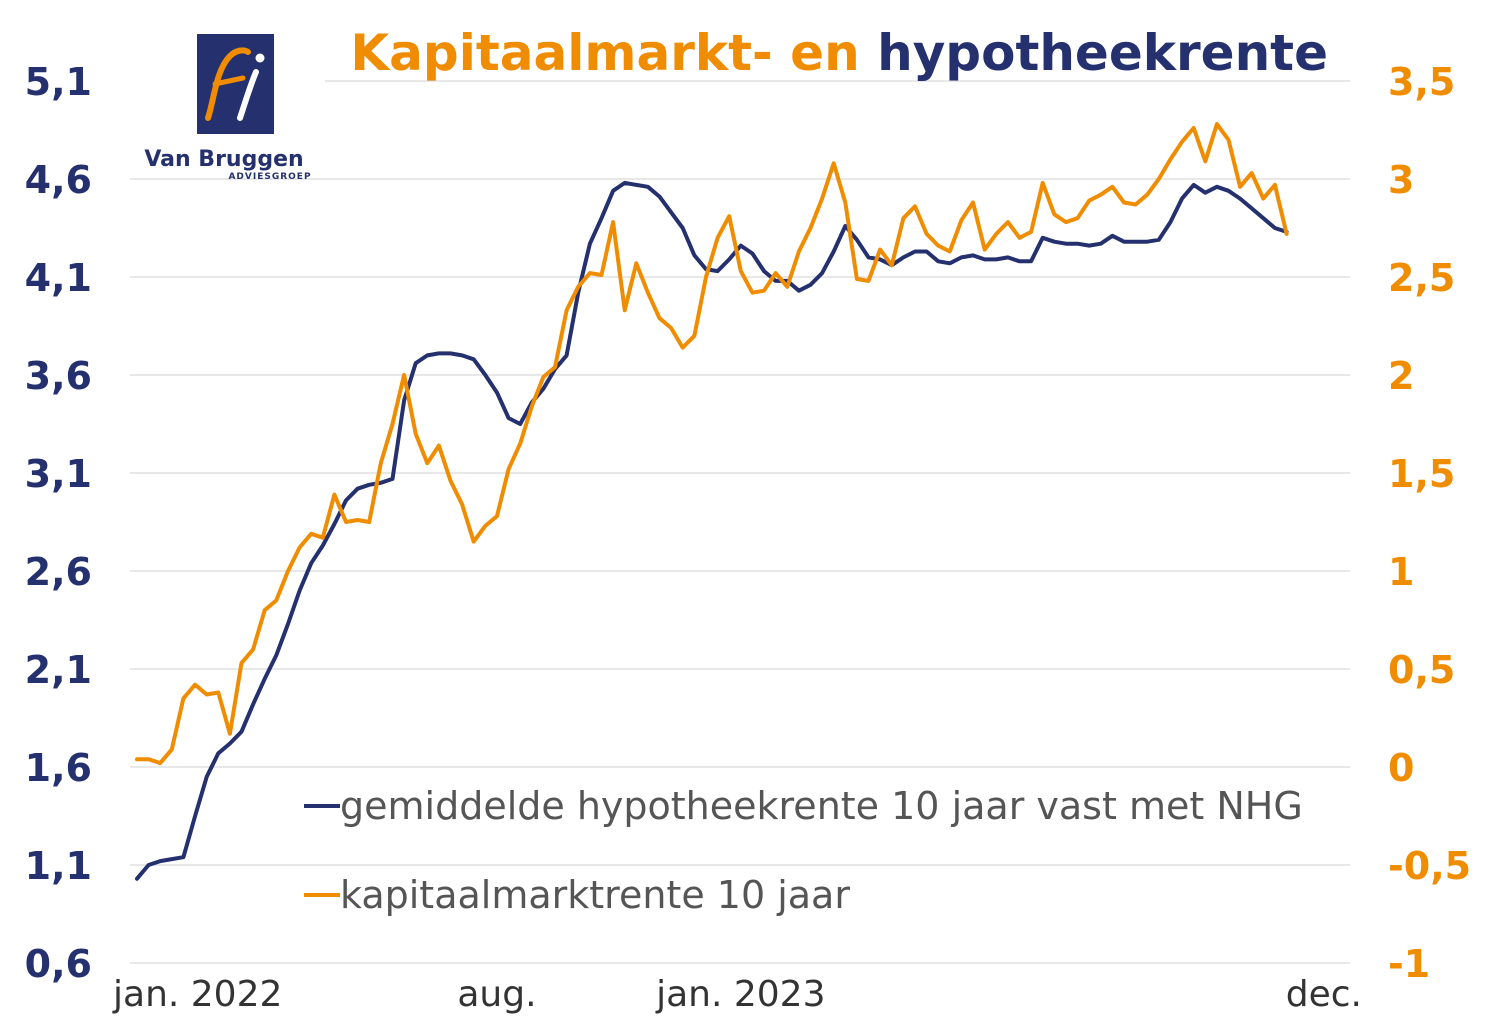 This screenshot has width=1504, height=1036. I want to click on chart-title: Kapitaalmarkt- en hypotheekrente, so click(839, 53).